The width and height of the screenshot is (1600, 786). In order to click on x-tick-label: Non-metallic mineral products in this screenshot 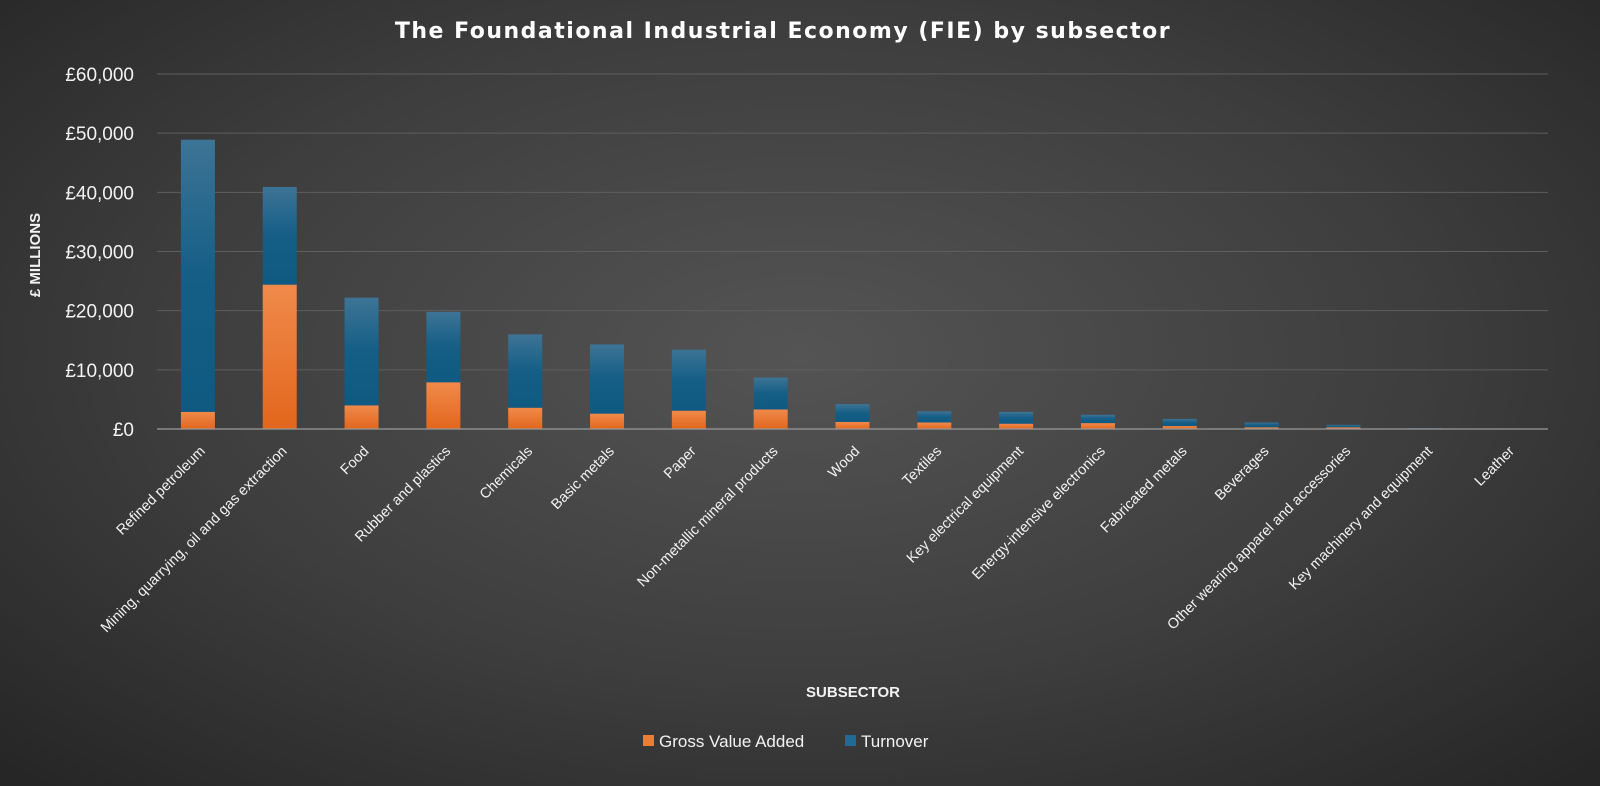, I will do `click(708, 517)`.